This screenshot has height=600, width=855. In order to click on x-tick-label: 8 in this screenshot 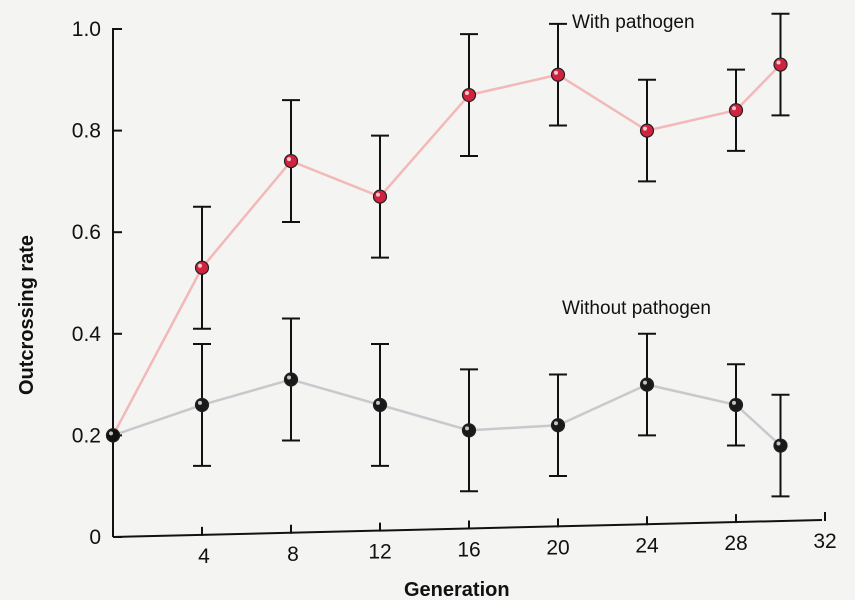, I will do `click(293, 554)`.